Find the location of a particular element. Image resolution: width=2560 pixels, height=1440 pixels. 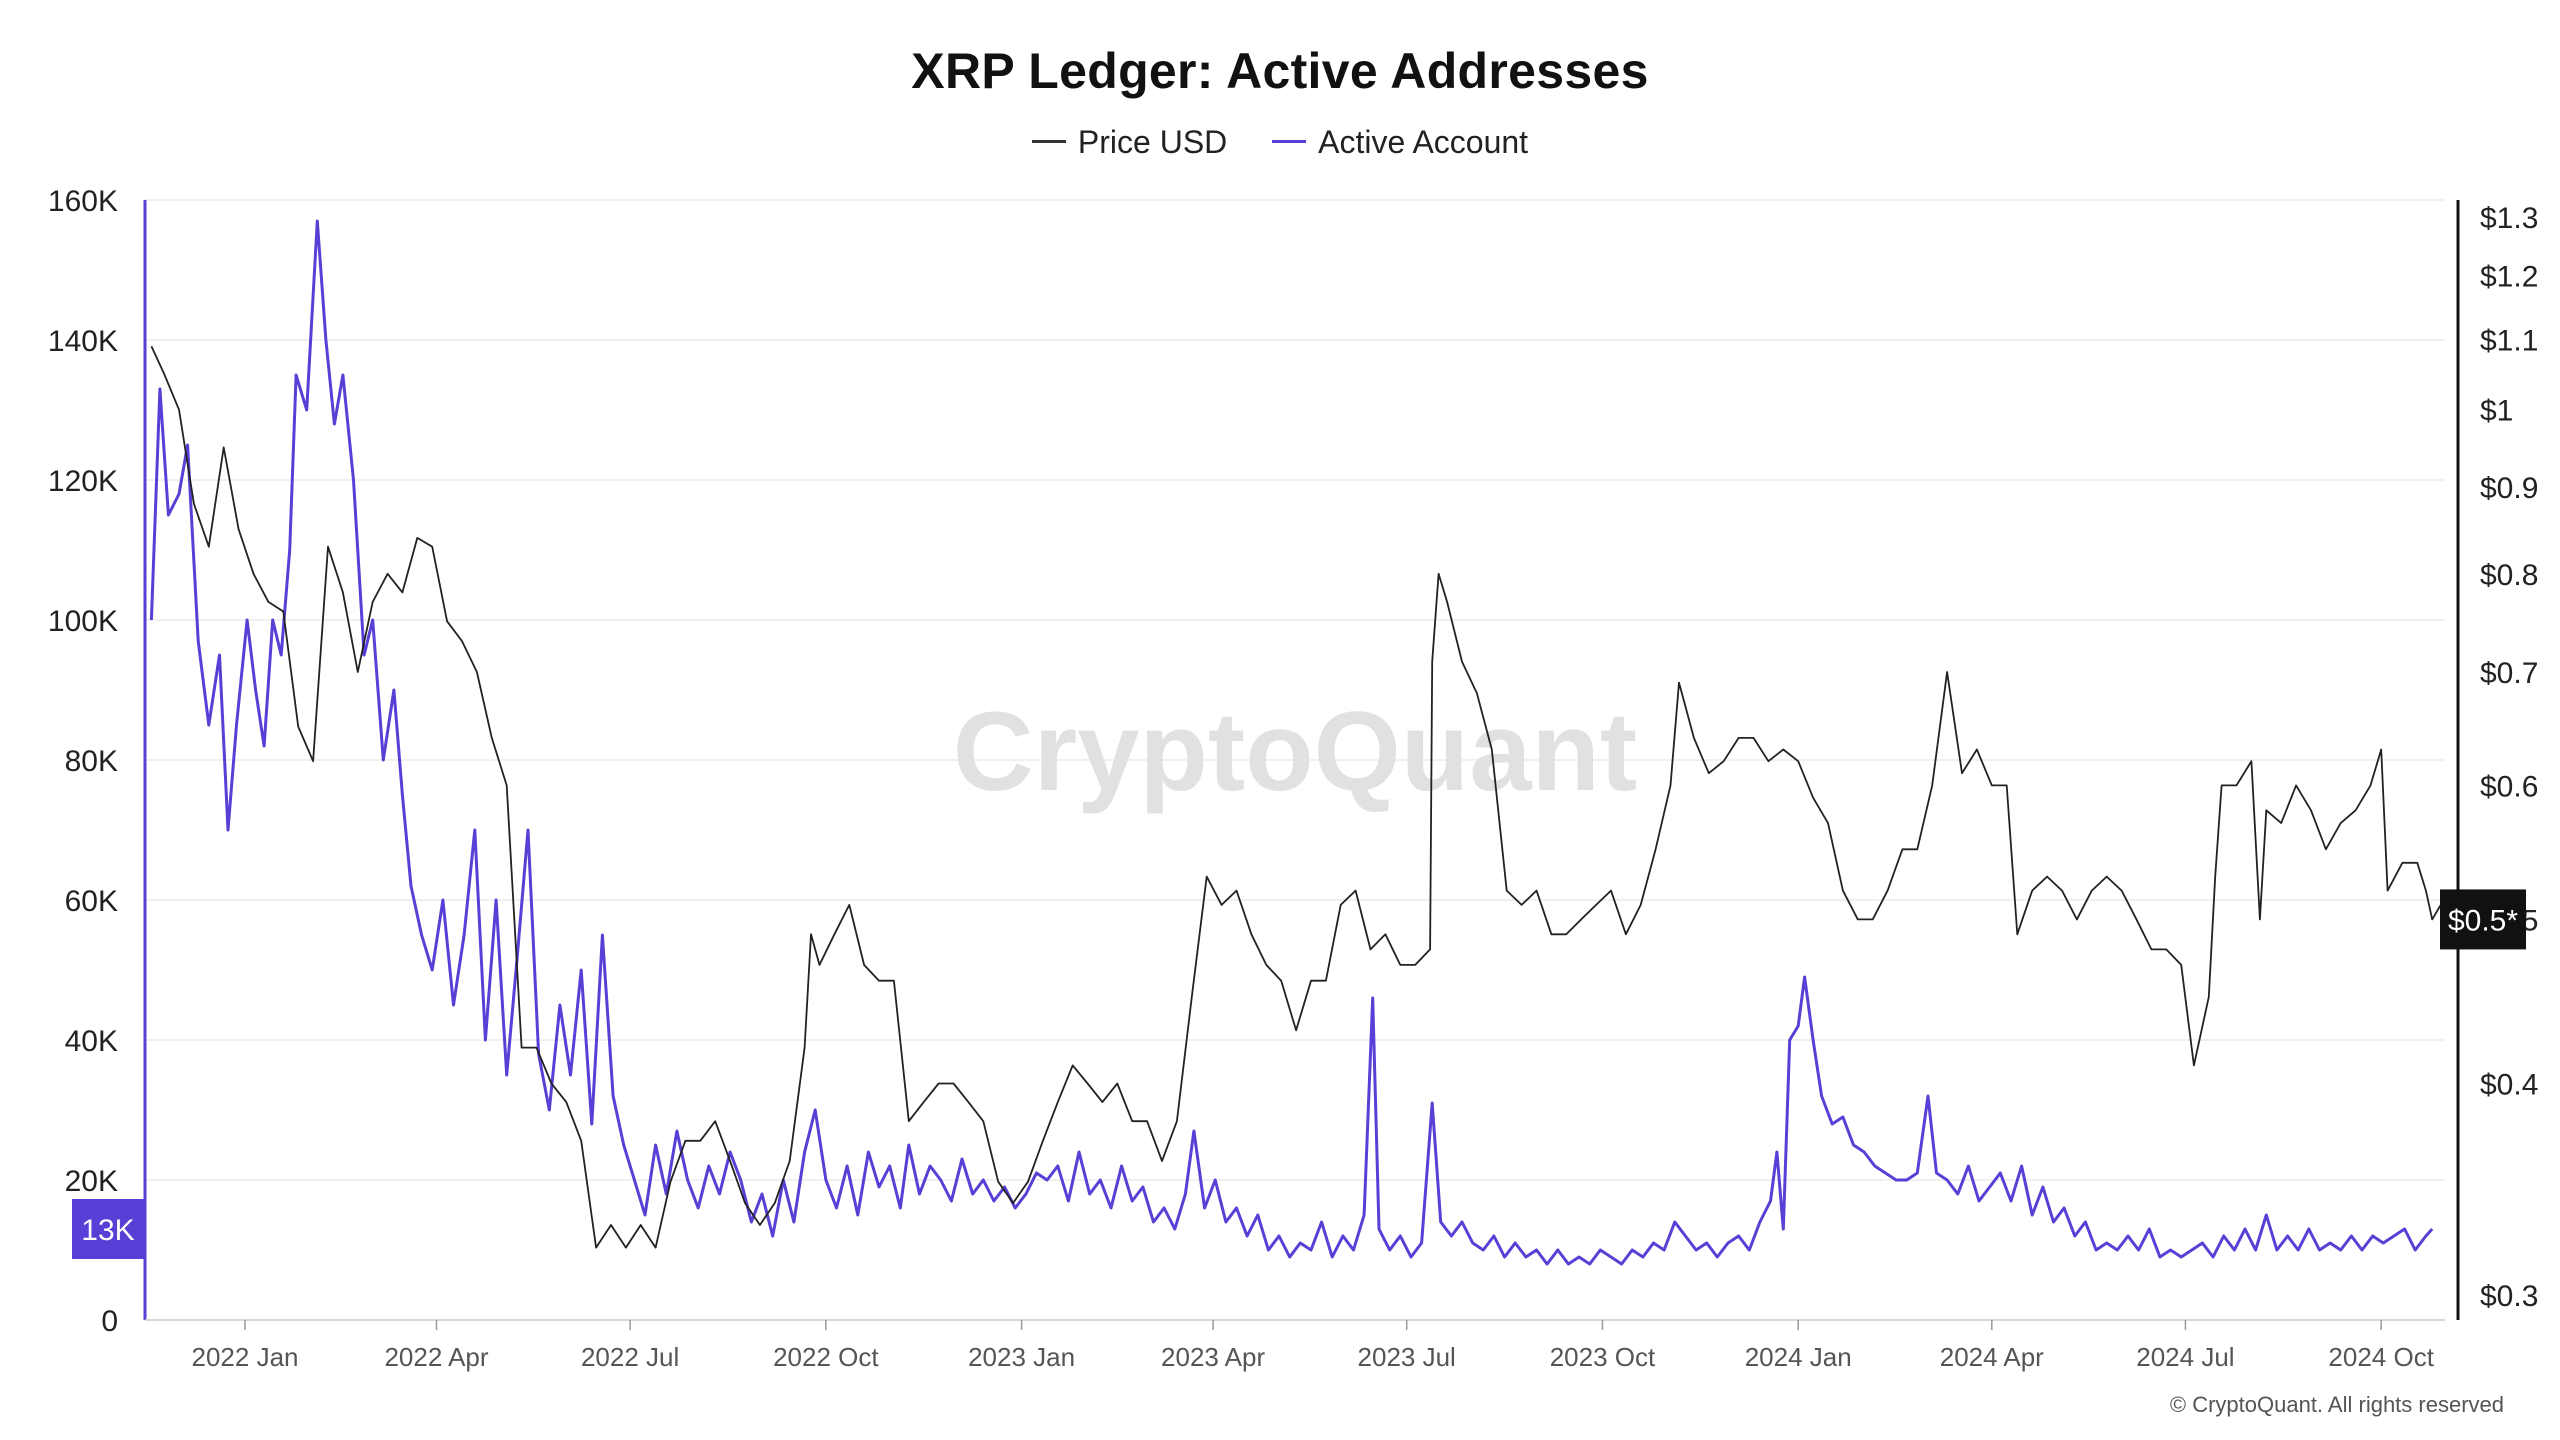

y-left-tick-label: 160K is located at coordinates (83, 201).